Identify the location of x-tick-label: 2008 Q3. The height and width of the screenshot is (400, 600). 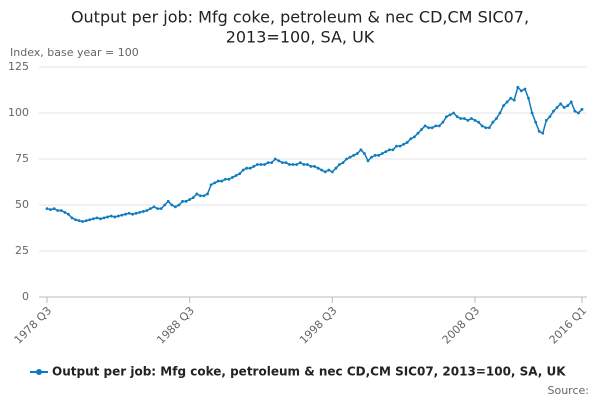
(461, 325).